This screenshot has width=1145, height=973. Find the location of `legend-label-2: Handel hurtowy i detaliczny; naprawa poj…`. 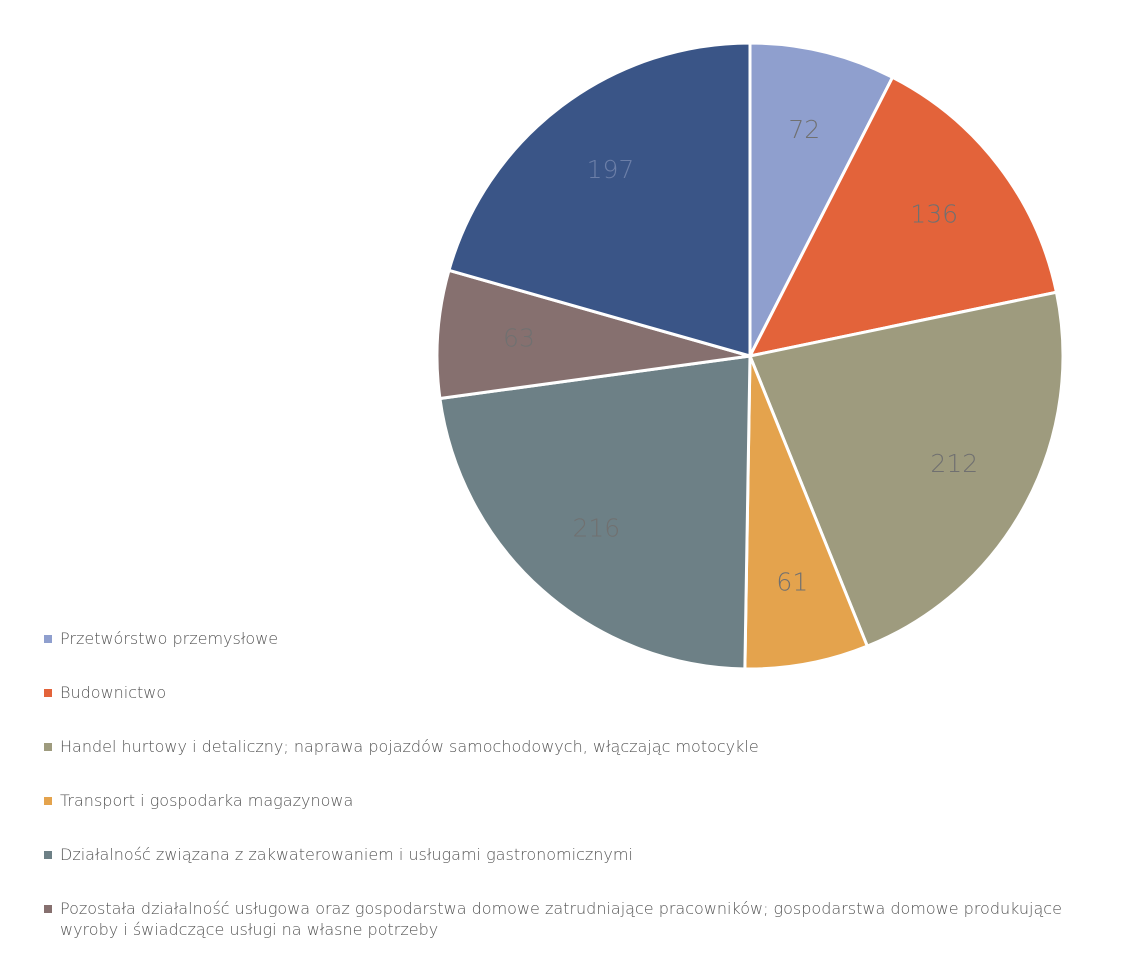

legend-label-2: Handel hurtowy i detaliczny; naprawa poj… is located at coordinates (409, 746).